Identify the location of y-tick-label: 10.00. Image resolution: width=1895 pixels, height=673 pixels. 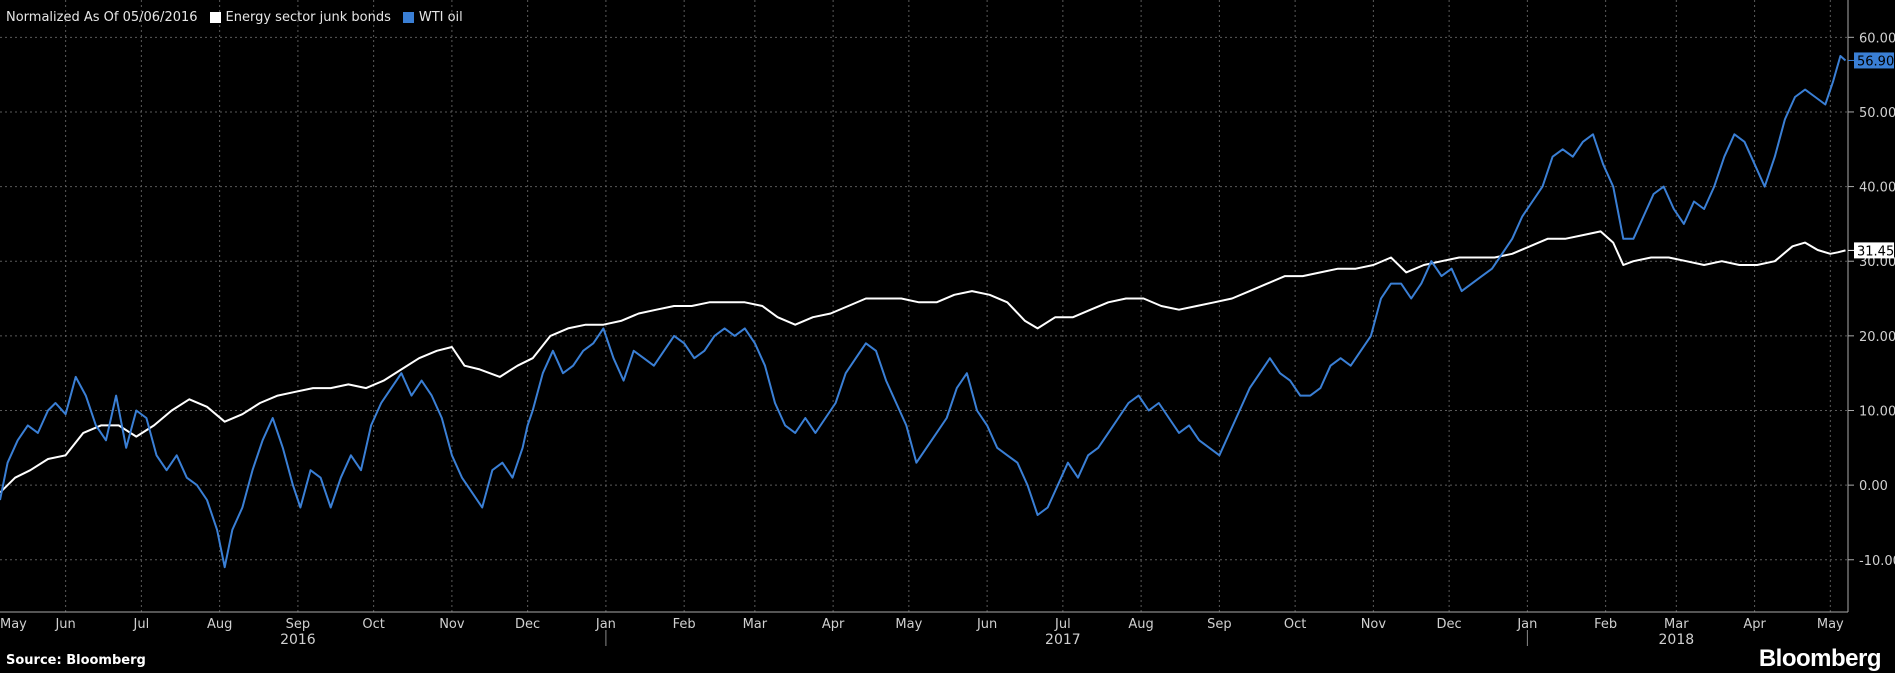
(1877, 411).